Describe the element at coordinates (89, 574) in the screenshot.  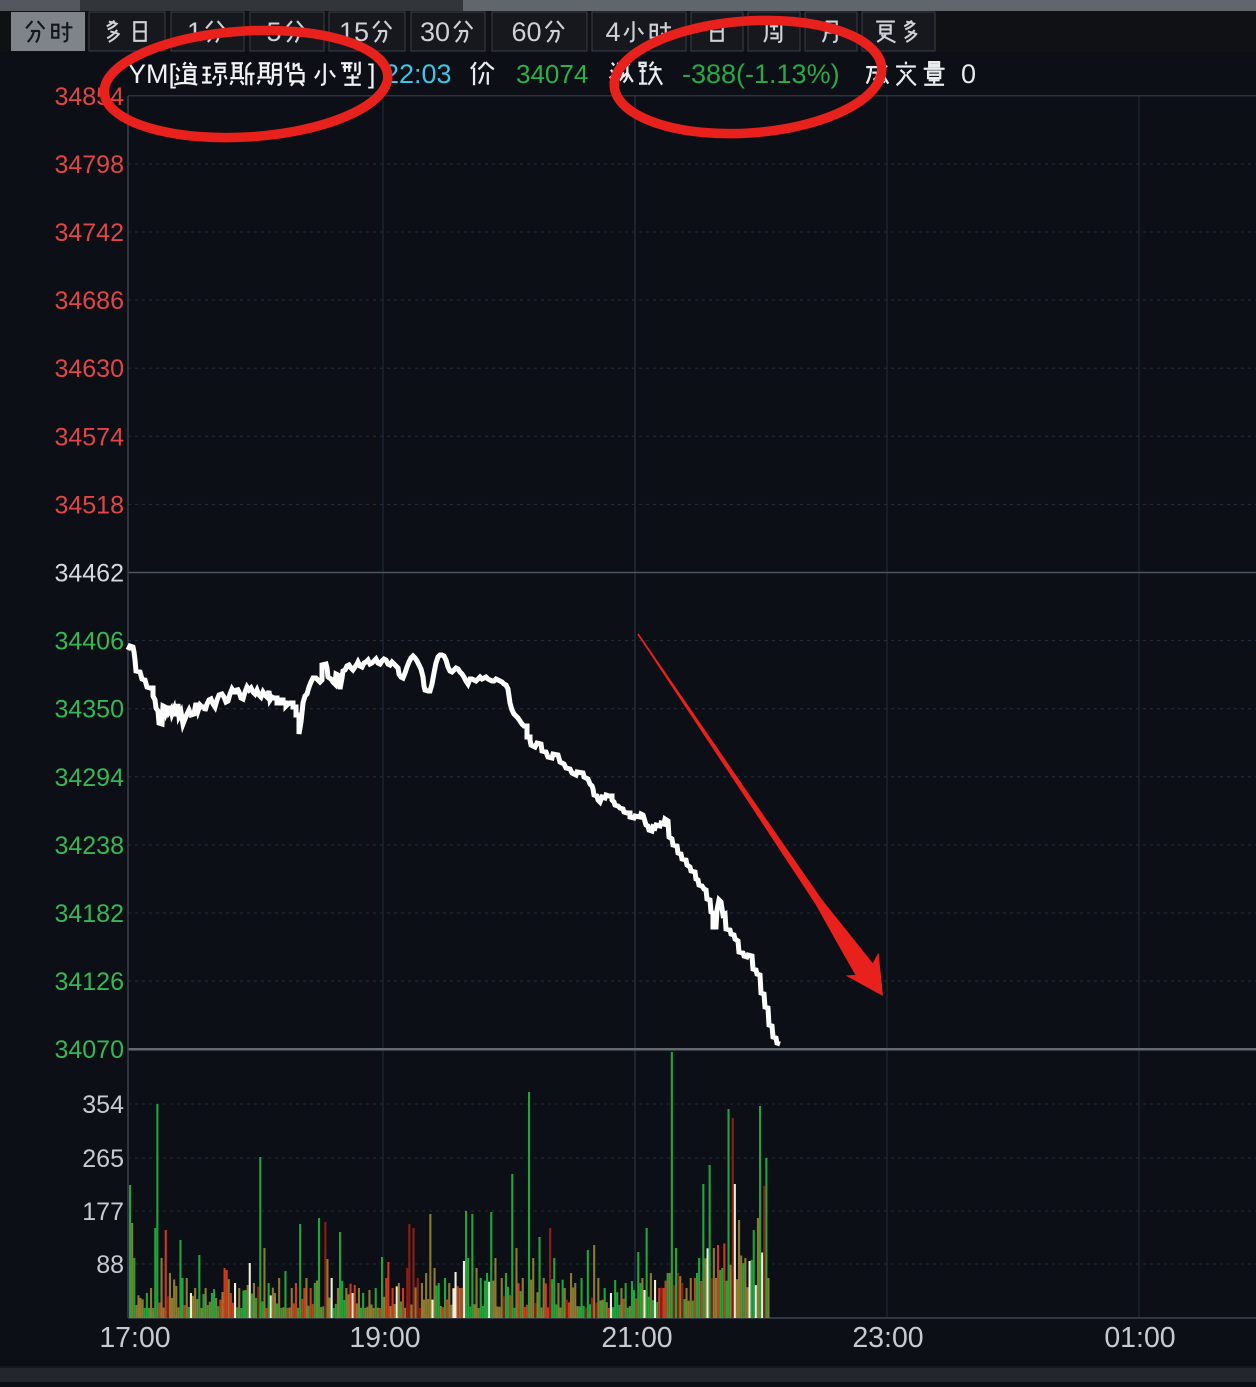
I see `svg-text: 34462` at that location.